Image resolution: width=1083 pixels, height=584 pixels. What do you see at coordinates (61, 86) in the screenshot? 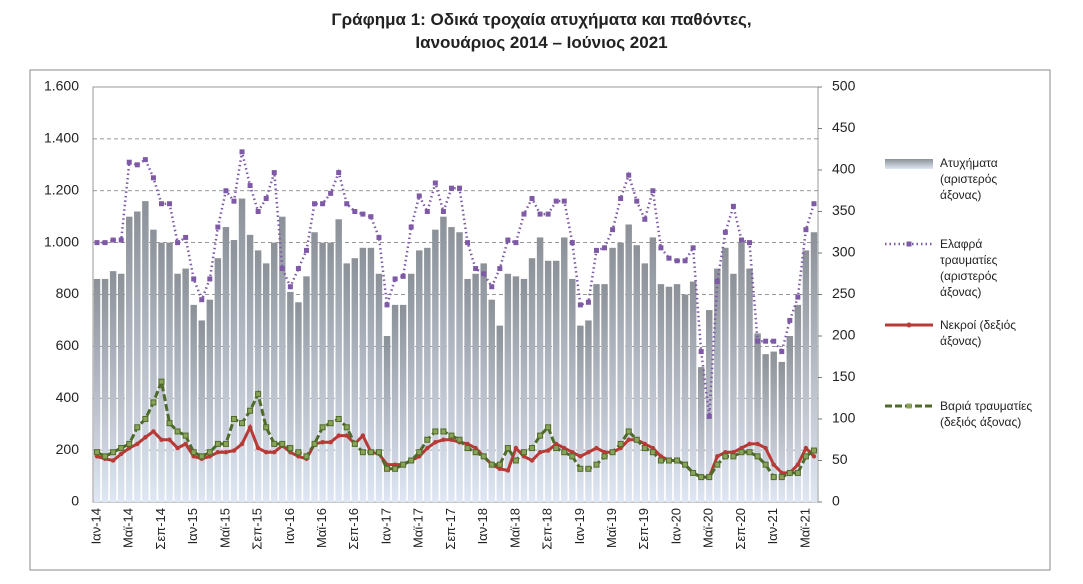
I see `y-tick-label: 1.600` at bounding box center [61, 86].